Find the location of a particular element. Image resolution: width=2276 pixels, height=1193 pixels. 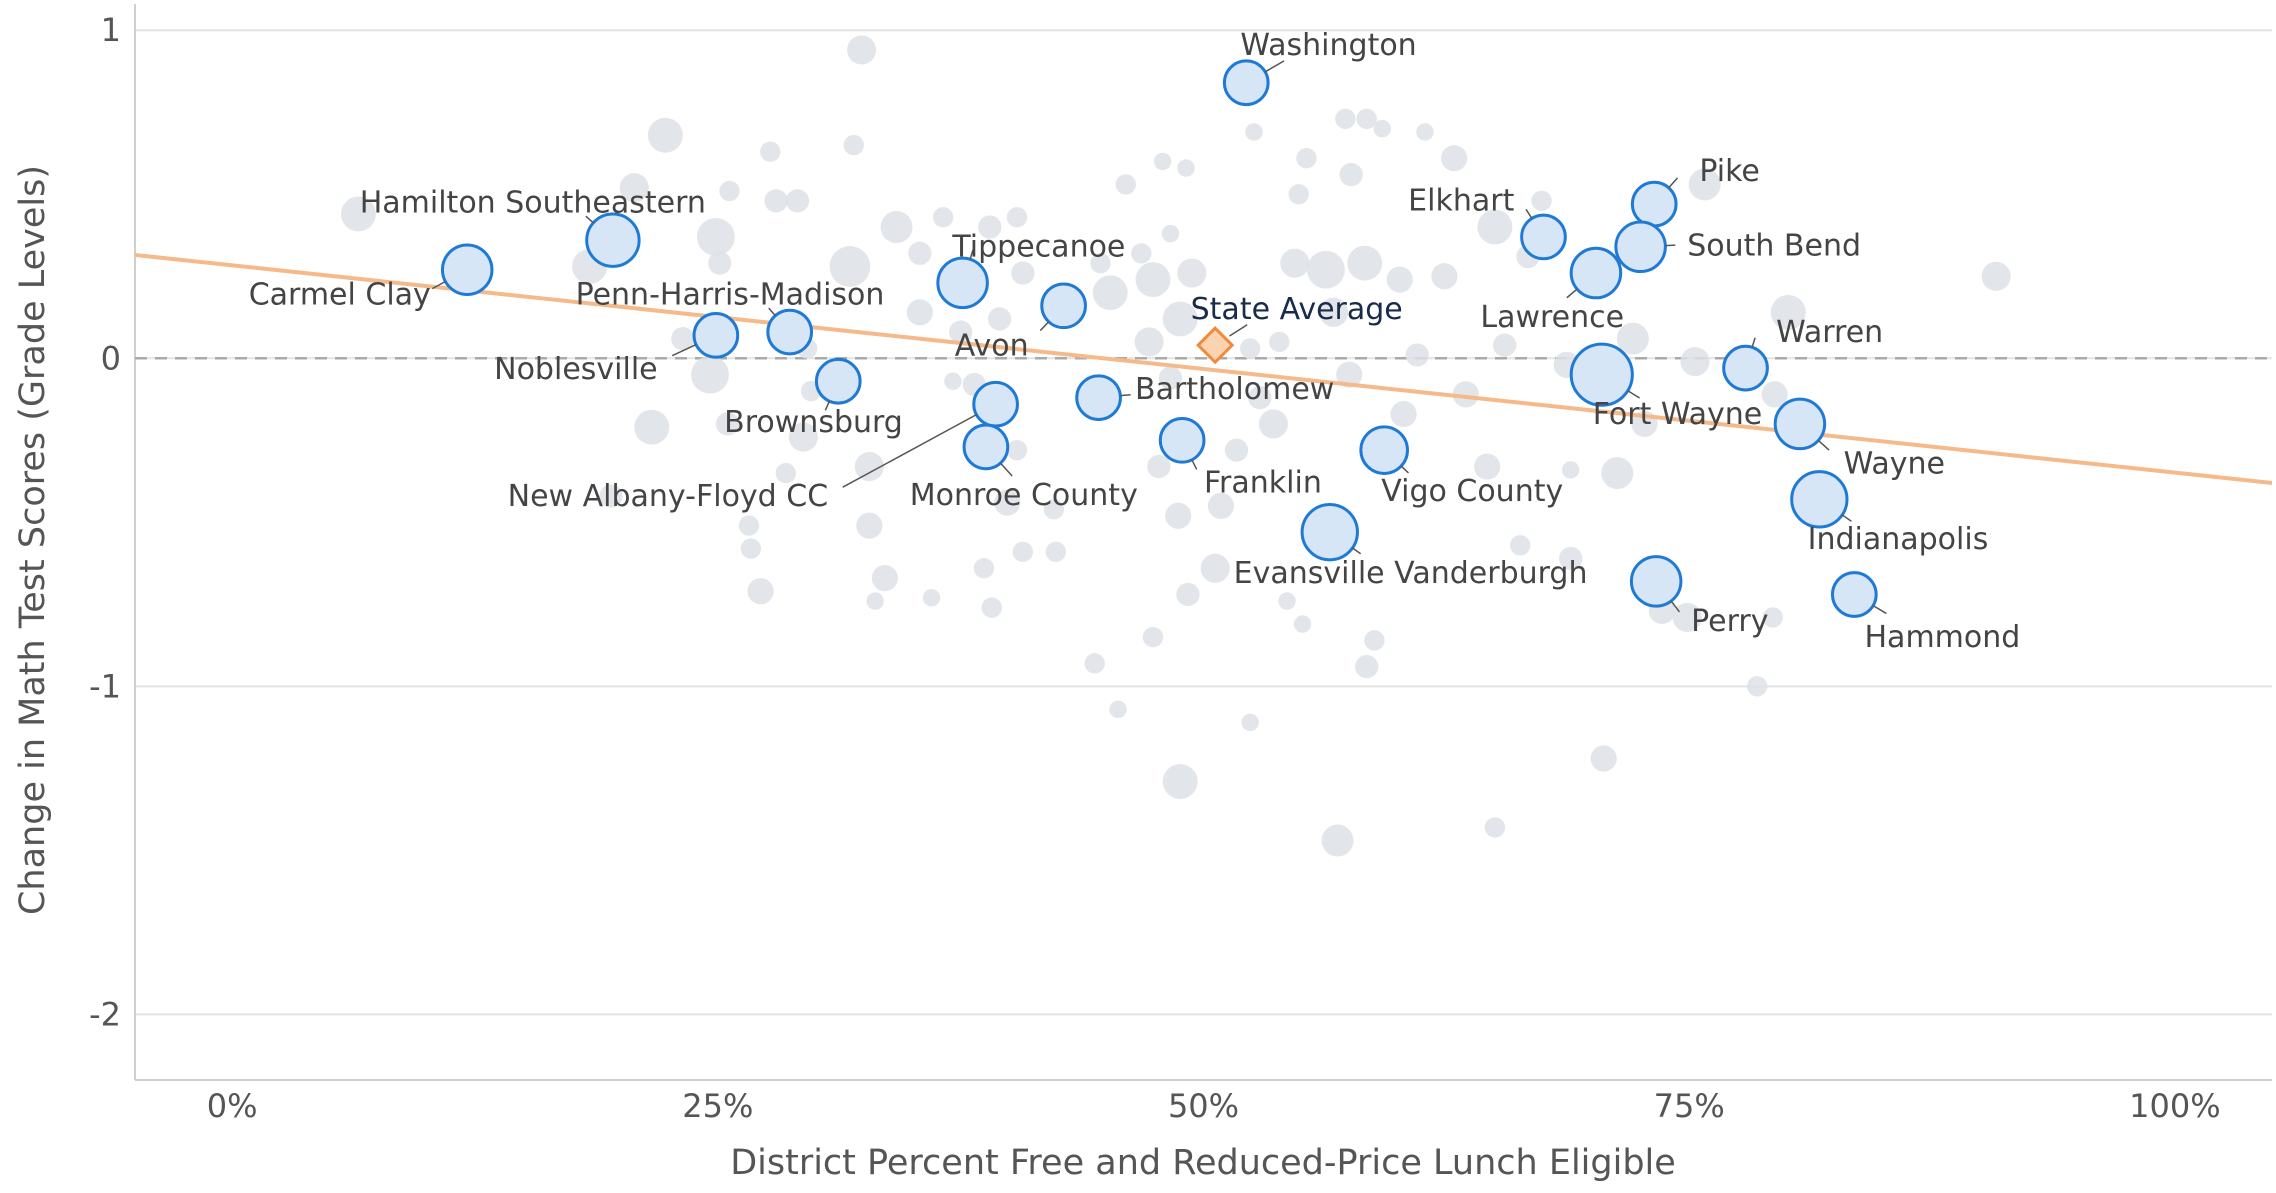

district-label: Evansville Vanderburgh is located at coordinates (1411, 573).